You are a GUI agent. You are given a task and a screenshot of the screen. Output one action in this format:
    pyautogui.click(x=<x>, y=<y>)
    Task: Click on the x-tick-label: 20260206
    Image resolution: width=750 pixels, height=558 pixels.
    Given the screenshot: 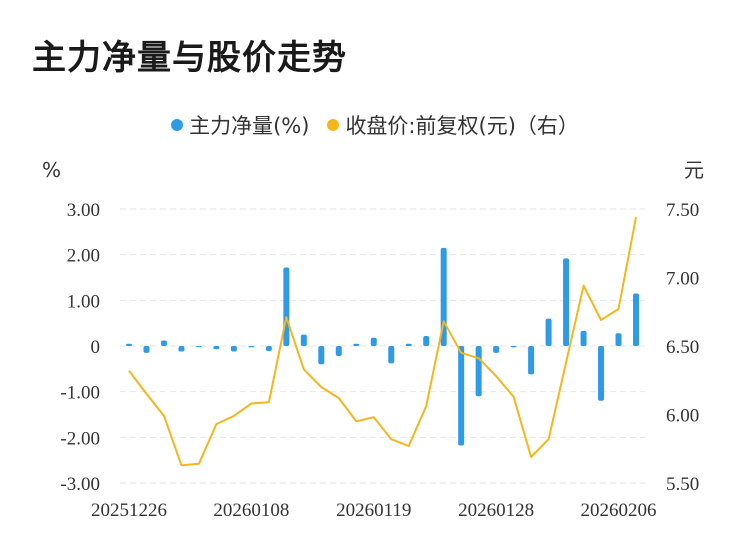 What is the action you would take?
    pyautogui.click(x=619, y=510)
    